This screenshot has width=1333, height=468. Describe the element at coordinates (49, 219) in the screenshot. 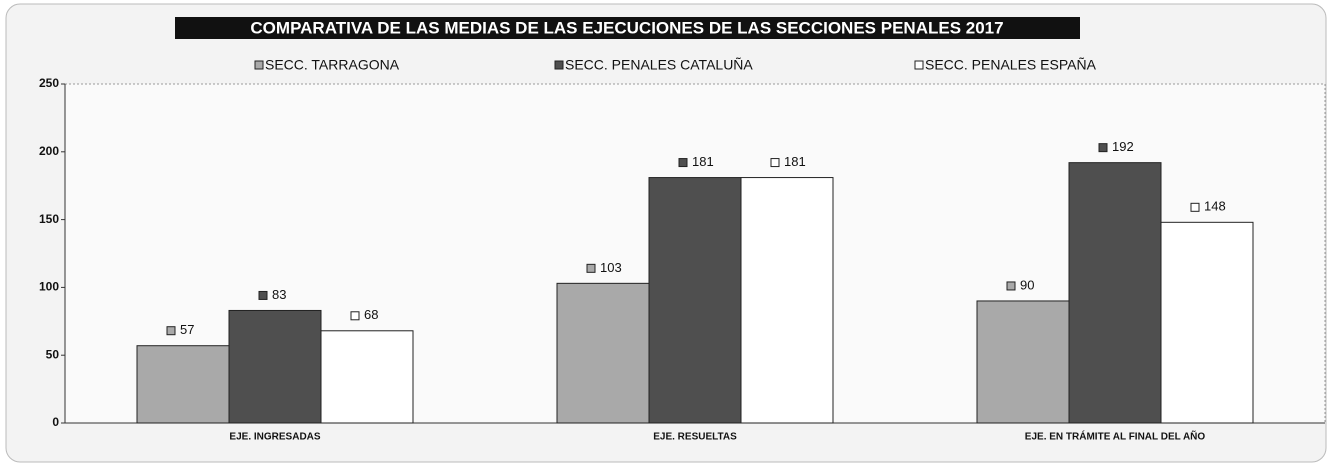

I see `y-tick-label: 150` at that location.